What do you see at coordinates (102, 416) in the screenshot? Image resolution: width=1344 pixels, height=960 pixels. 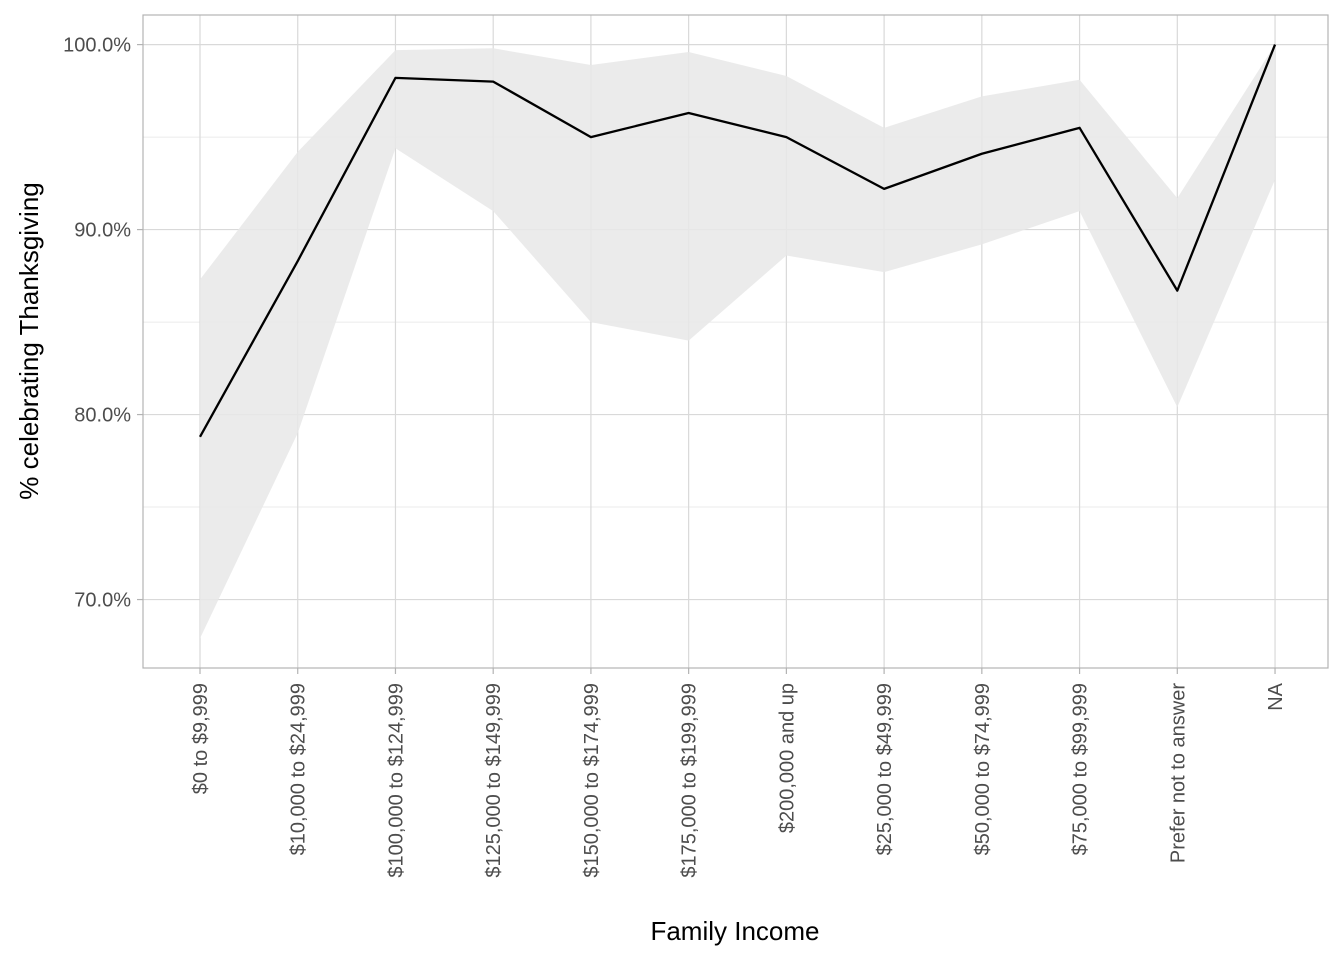 I see `y-tick-label: 80.0%` at bounding box center [102, 416].